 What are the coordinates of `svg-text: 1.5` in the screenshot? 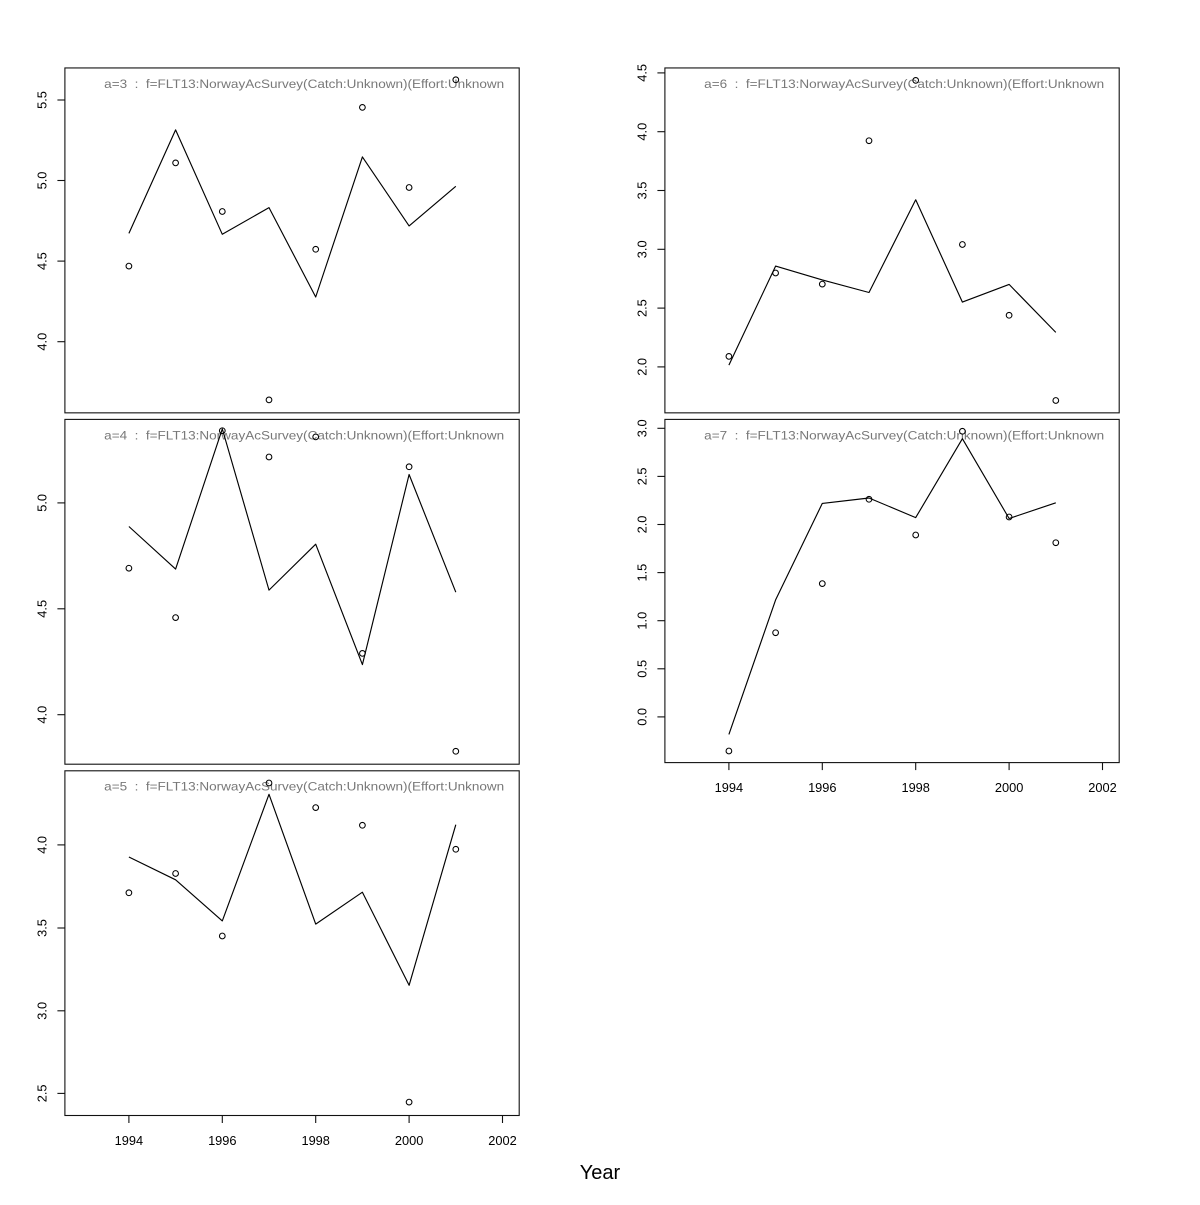 It's located at (641, 573).